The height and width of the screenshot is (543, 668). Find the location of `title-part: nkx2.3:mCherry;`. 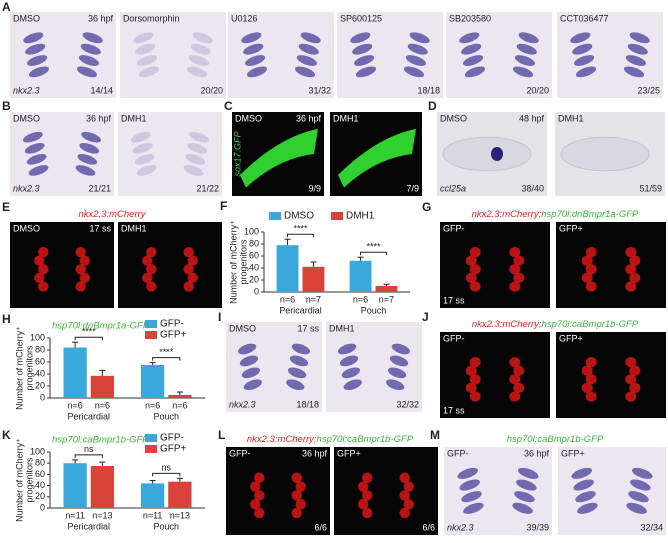

title-part: nkx2.3:mCherry; is located at coordinates (282, 439).